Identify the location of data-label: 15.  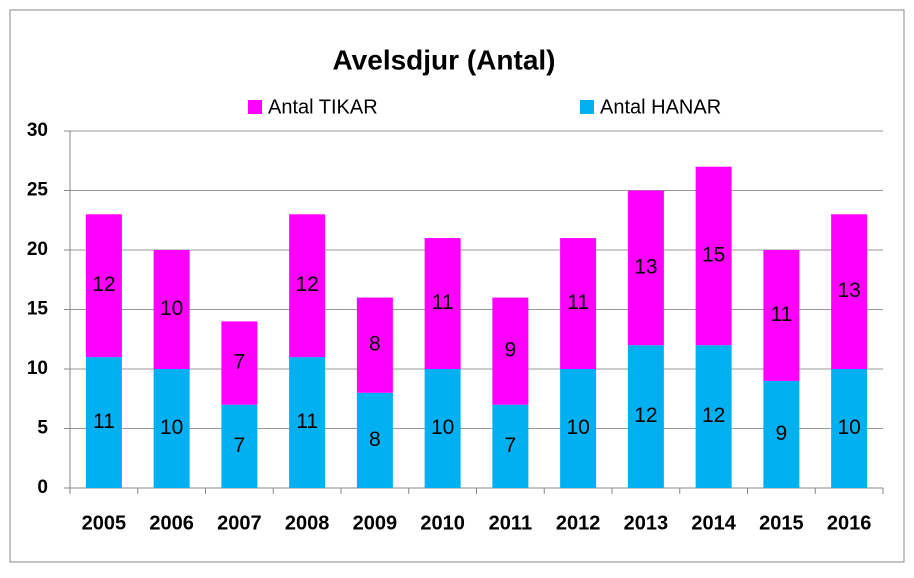
(713, 254).